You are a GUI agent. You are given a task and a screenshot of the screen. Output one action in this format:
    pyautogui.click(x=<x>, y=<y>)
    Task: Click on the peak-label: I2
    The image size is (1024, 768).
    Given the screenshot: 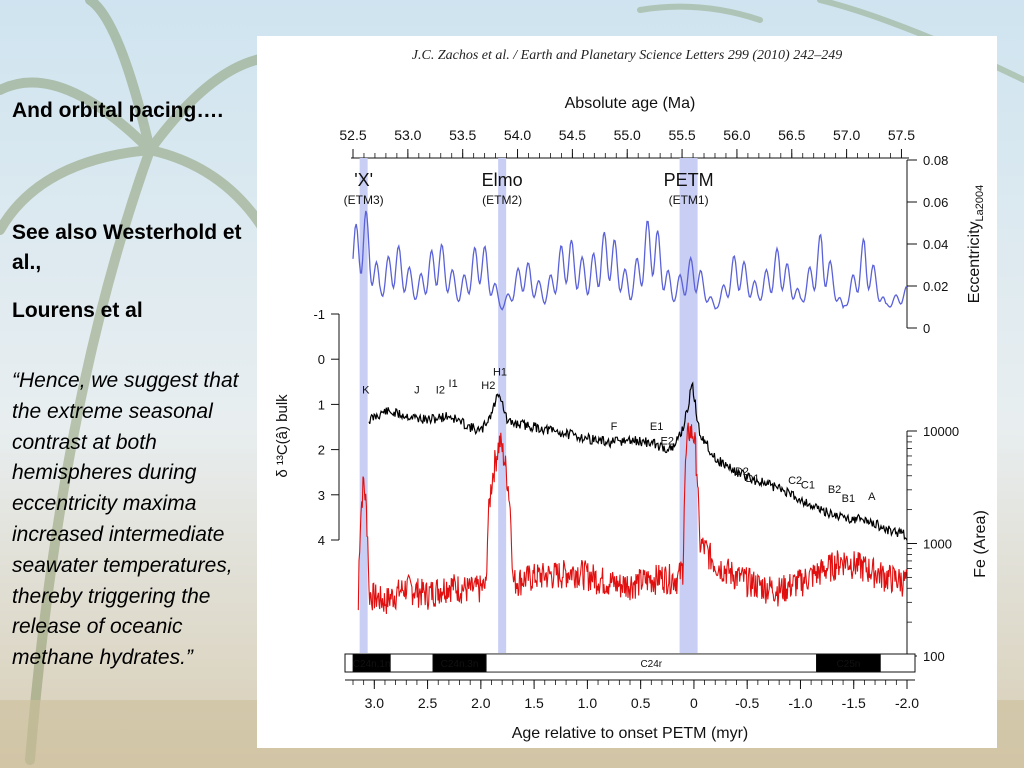 What is the action you would take?
    pyautogui.click(x=440, y=391)
    